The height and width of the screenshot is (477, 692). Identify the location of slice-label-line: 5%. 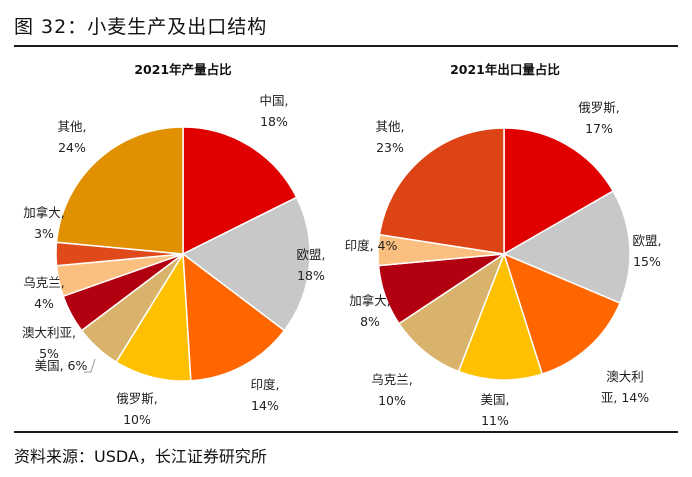
(49, 353).